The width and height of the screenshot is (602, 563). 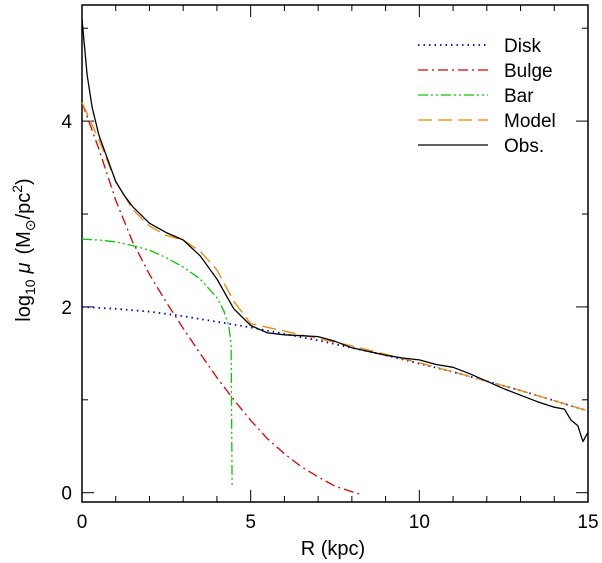 What do you see at coordinates (524, 146) in the screenshot?
I see `legend-label: Obs.` at bounding box center [524, 146].